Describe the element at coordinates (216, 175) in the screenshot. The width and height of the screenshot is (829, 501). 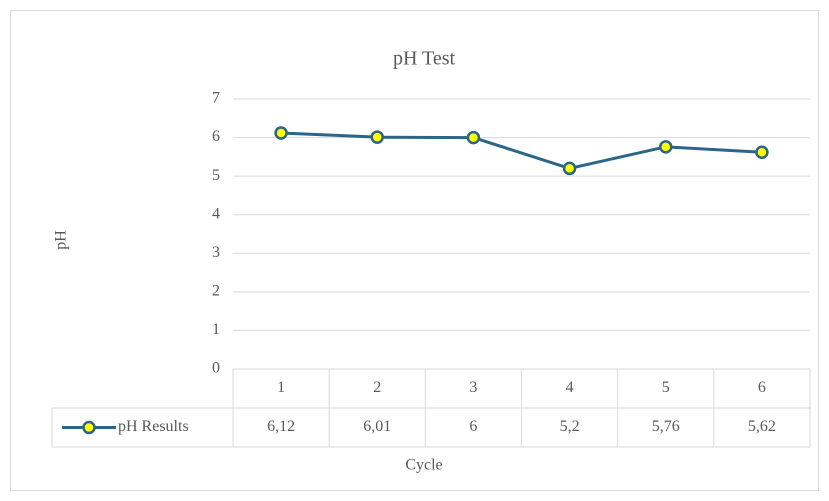
I see `y-tick-label: 5` at that location.